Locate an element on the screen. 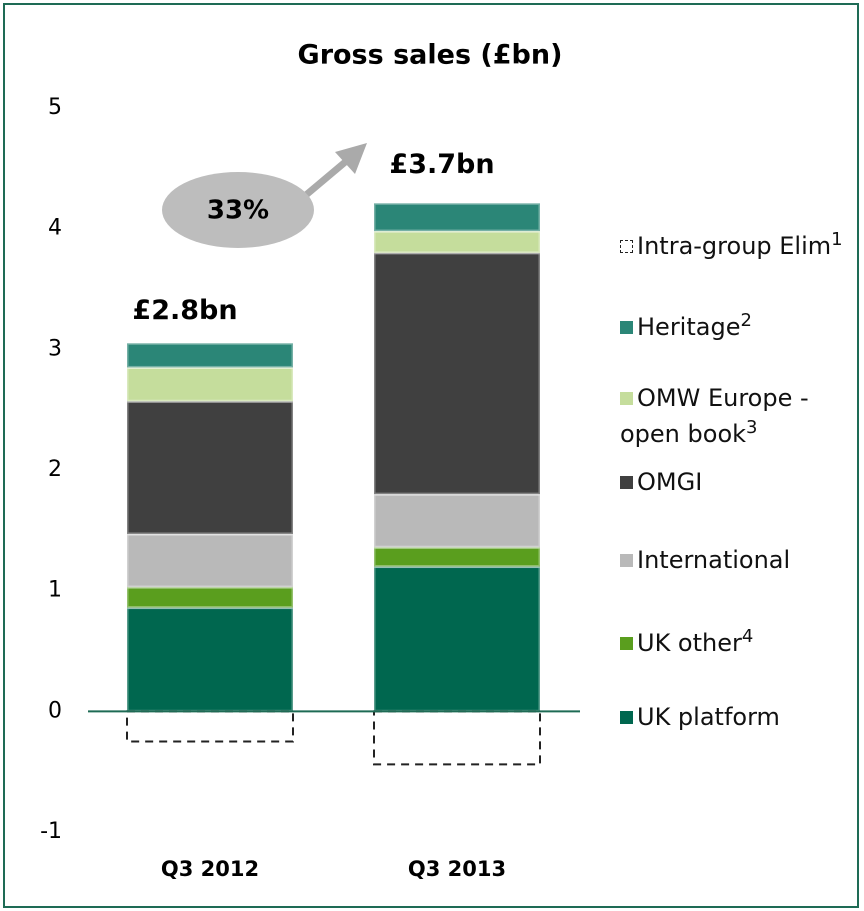  y-tick-label: 2 is located at coordinates (55, 469).